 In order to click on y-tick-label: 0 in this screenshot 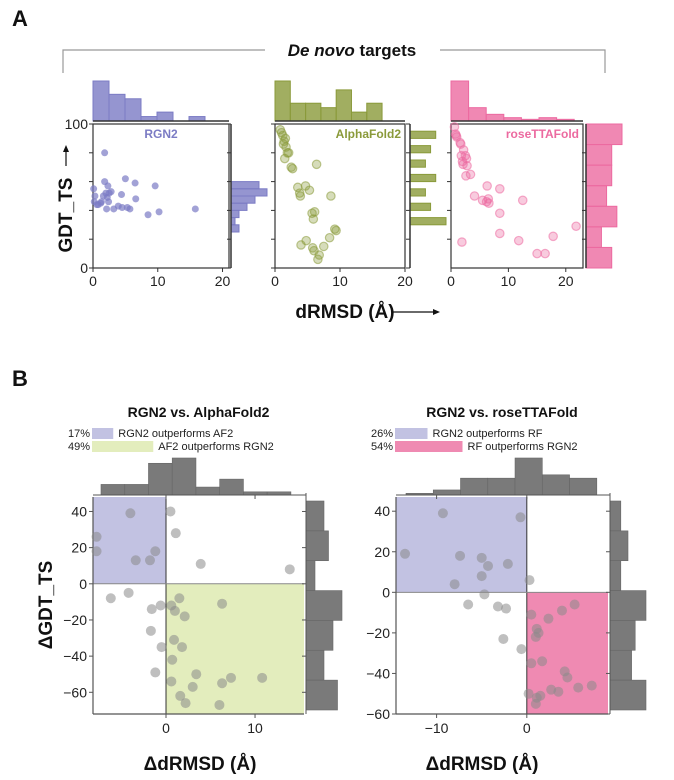, I will do `click(83, 584)`.